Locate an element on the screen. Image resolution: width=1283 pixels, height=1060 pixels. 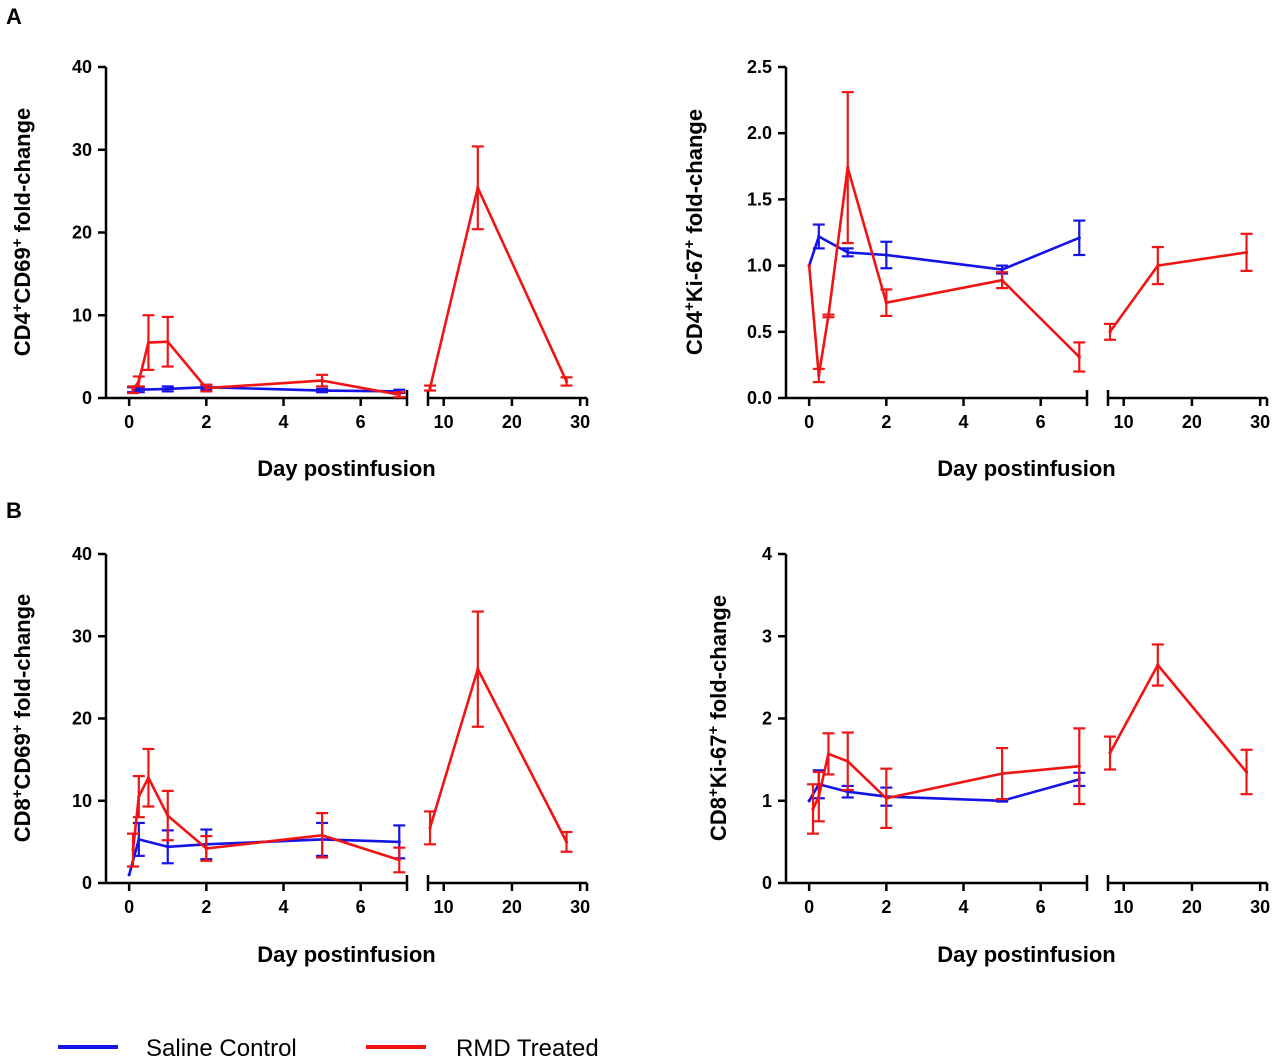
legend-label-rmd: RMD Treated is located at coordinates (527, 1047).